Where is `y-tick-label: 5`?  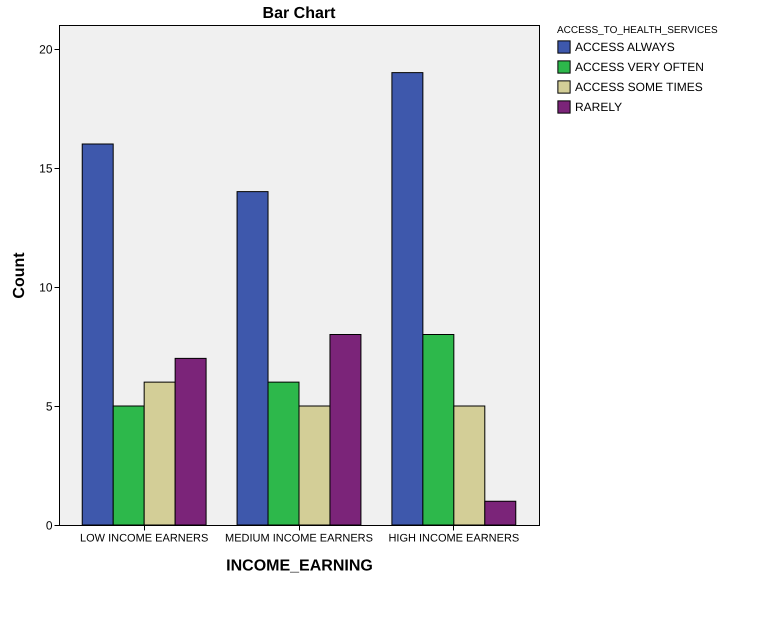
y-tick-label: 5 is located at coordinates (49, 406).